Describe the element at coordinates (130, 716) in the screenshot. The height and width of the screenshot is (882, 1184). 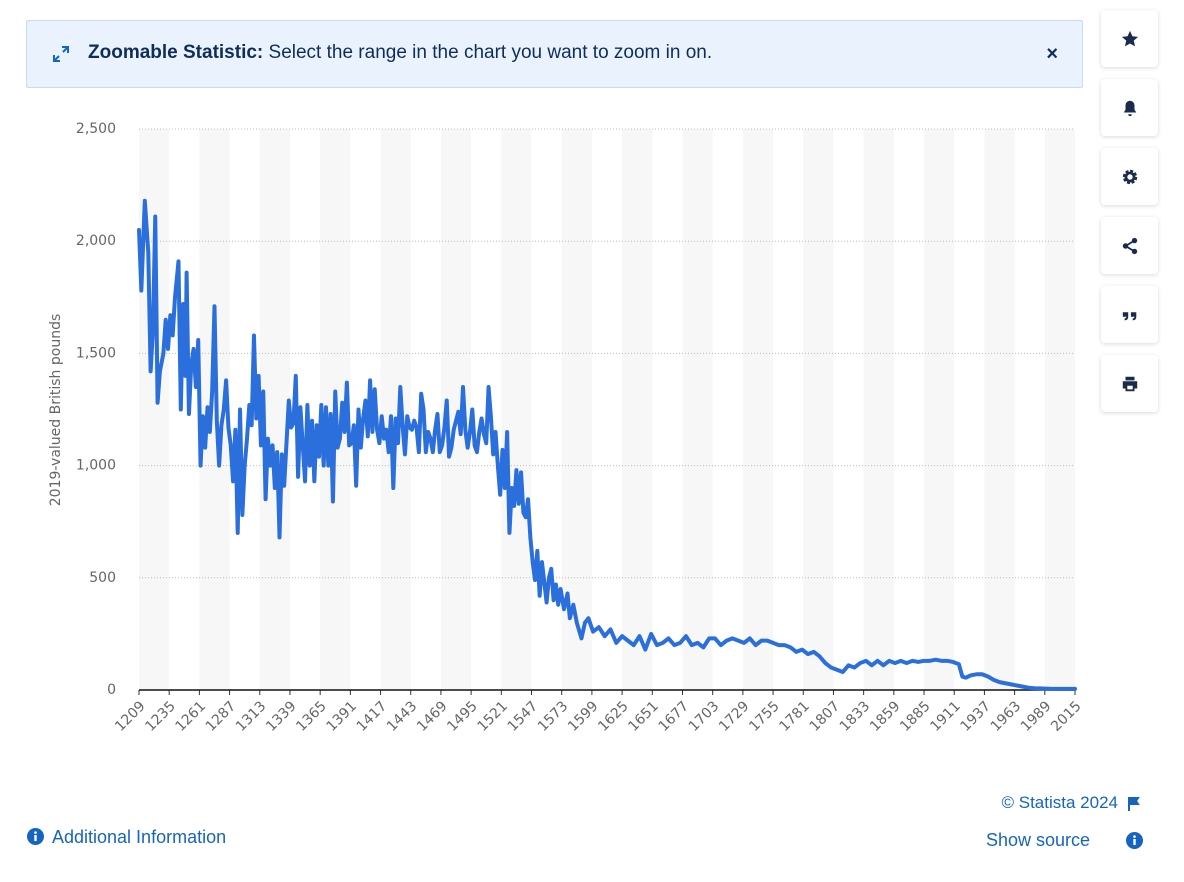
I see `x-tick-label: 1209` at that location.